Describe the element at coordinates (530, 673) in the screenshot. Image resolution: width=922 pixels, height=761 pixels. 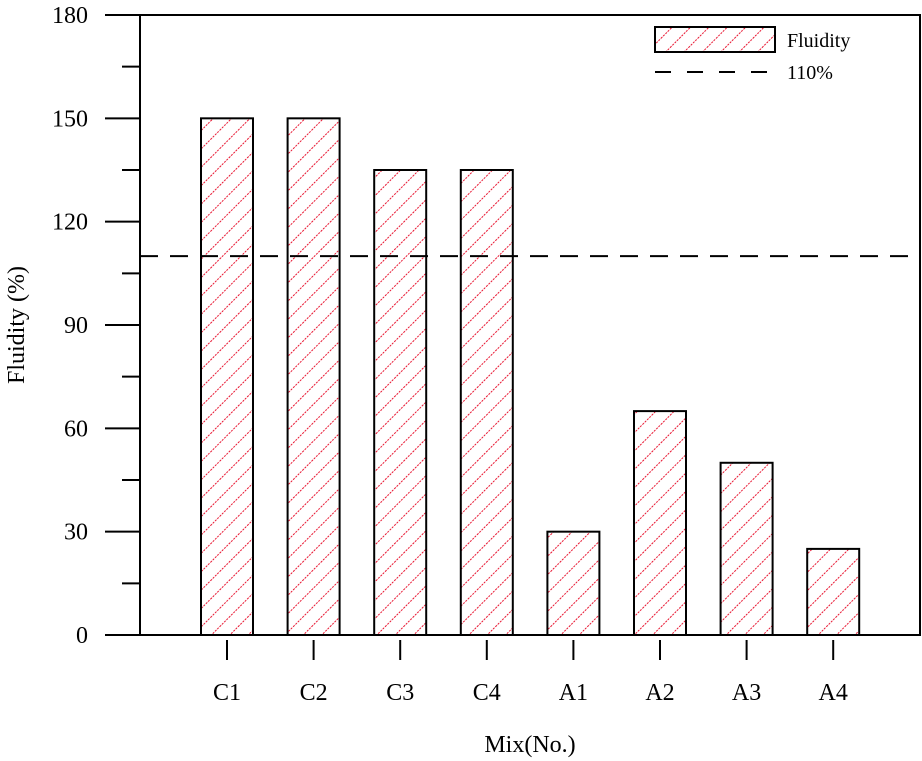
I see `x-axis: C1 C2 C3 C4 A1 A2 A3 A4` at that location.